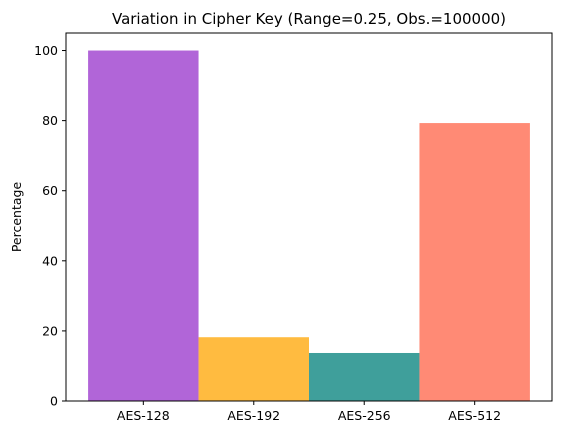  I want to click on y-tick-label: 60, so click(50, 190).